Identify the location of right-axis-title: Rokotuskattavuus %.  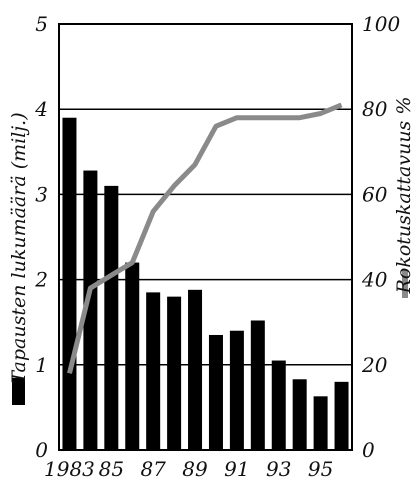
(404, 196).